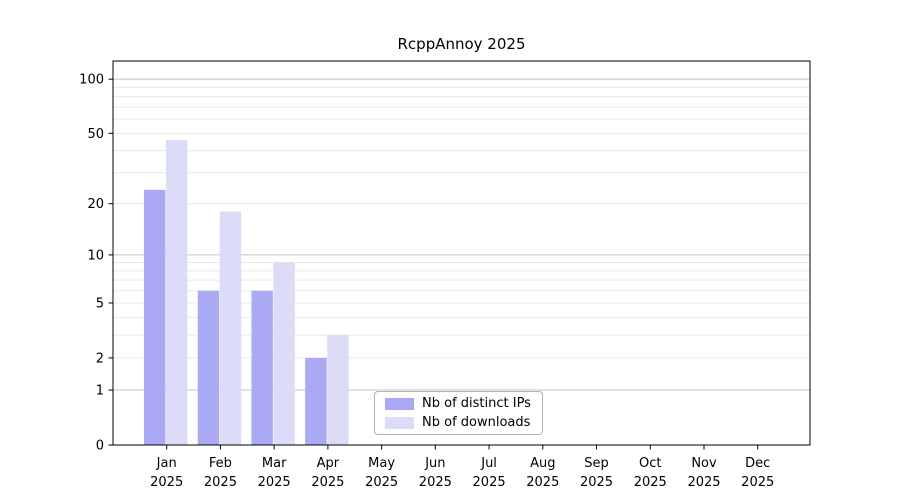 This screenshot has width=900, height=500. I want to click on legend-swatch-downloads, so click(399, 422).